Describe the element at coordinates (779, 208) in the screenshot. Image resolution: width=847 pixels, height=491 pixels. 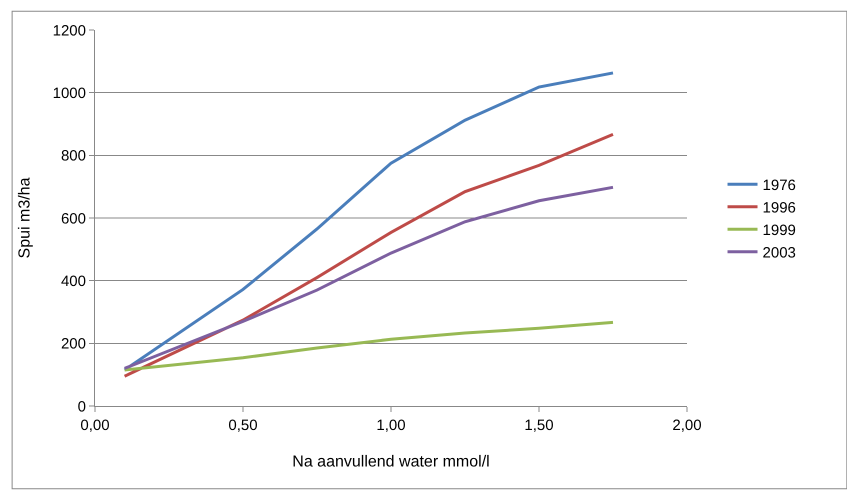
I see `legend-label: 1996` at that location.